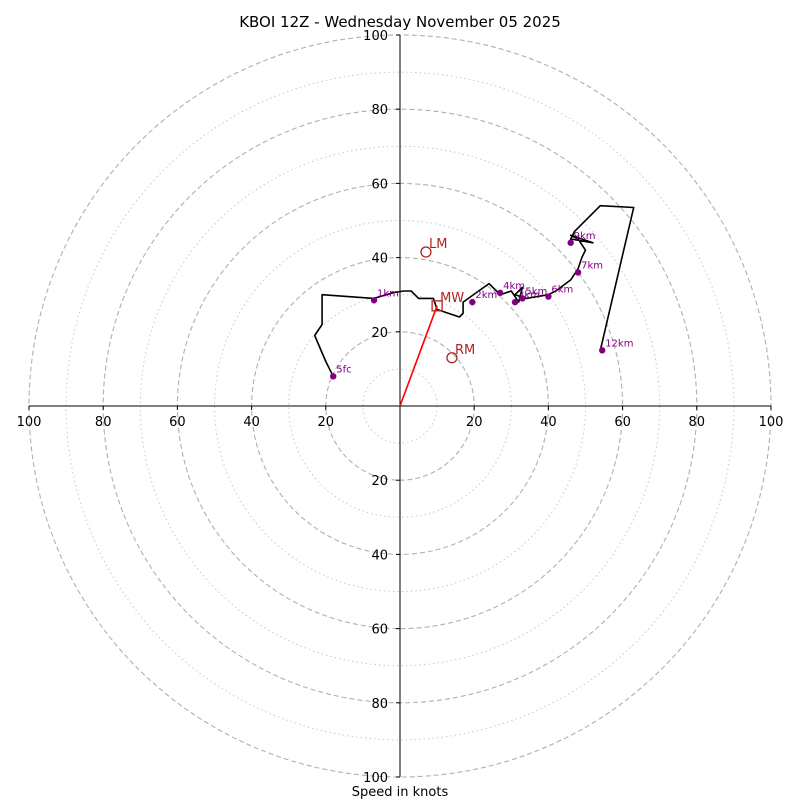 The height and width of the screenshot is (800, 800). I want to click on storm-motion-markers: LM MW RM, so click(447, 300).